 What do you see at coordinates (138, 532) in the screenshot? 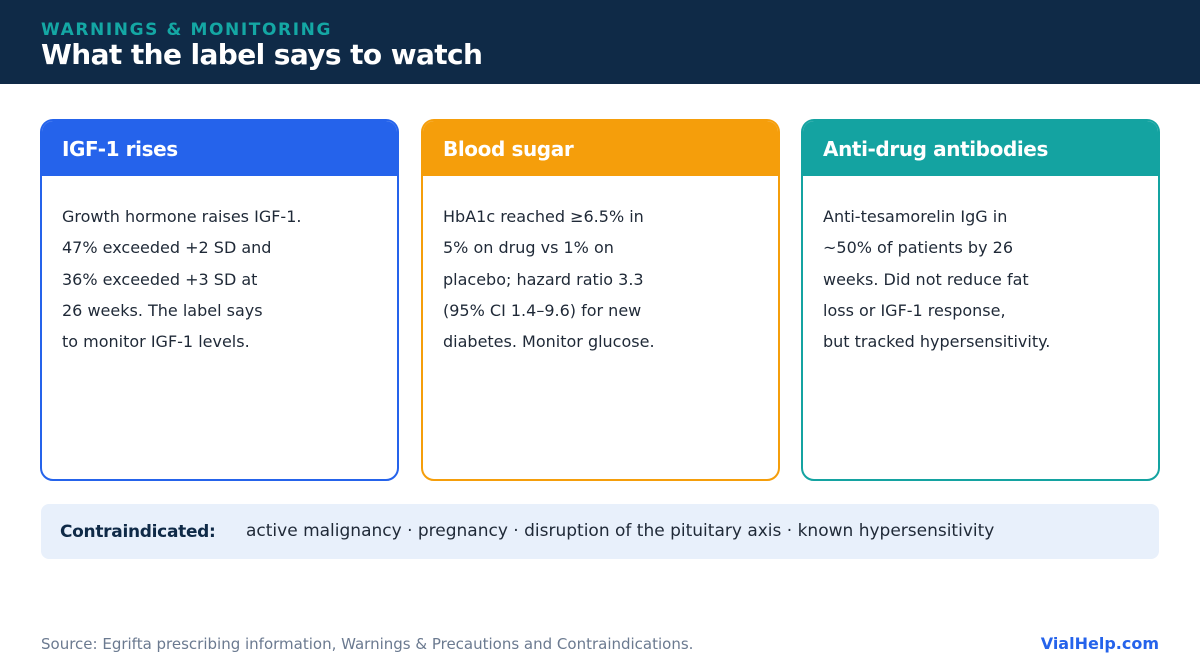
I see `contraindications-label: Contraindicated:` at bounding box center [138, 532].